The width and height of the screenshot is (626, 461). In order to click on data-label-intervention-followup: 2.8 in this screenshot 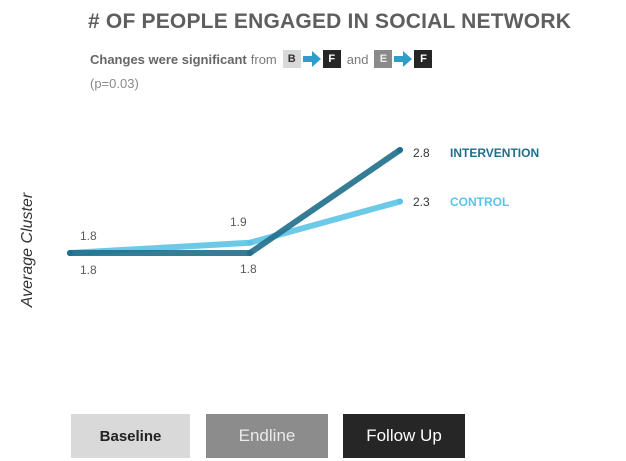, I will do `click(421, 153)`.